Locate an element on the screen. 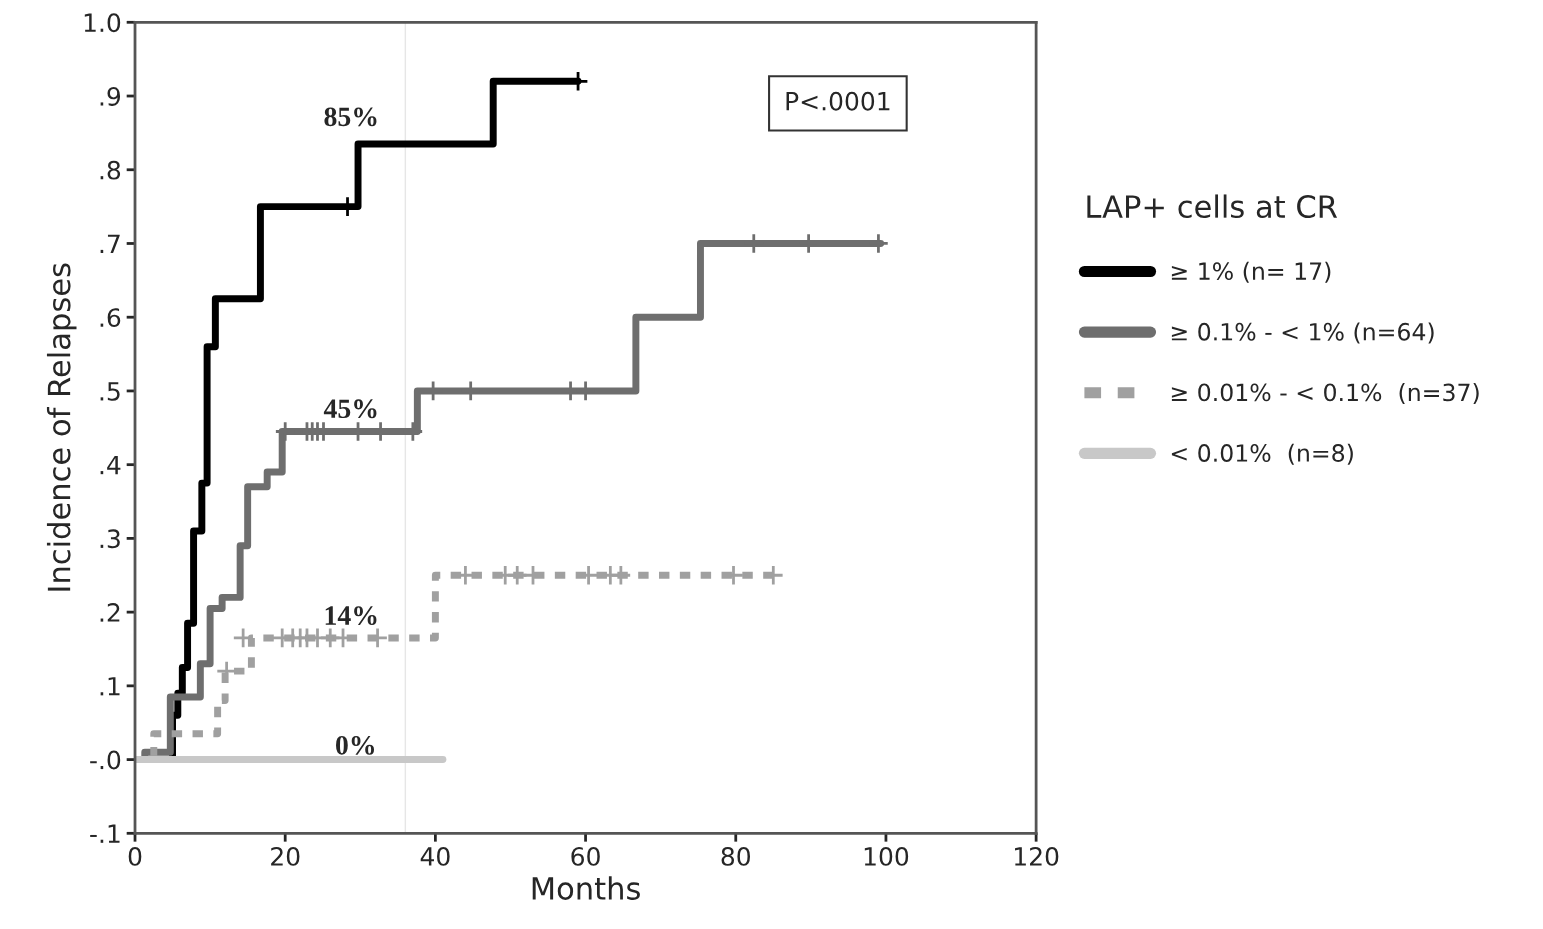  x-tick-label: 120 is located at coordinates (1037, 856).